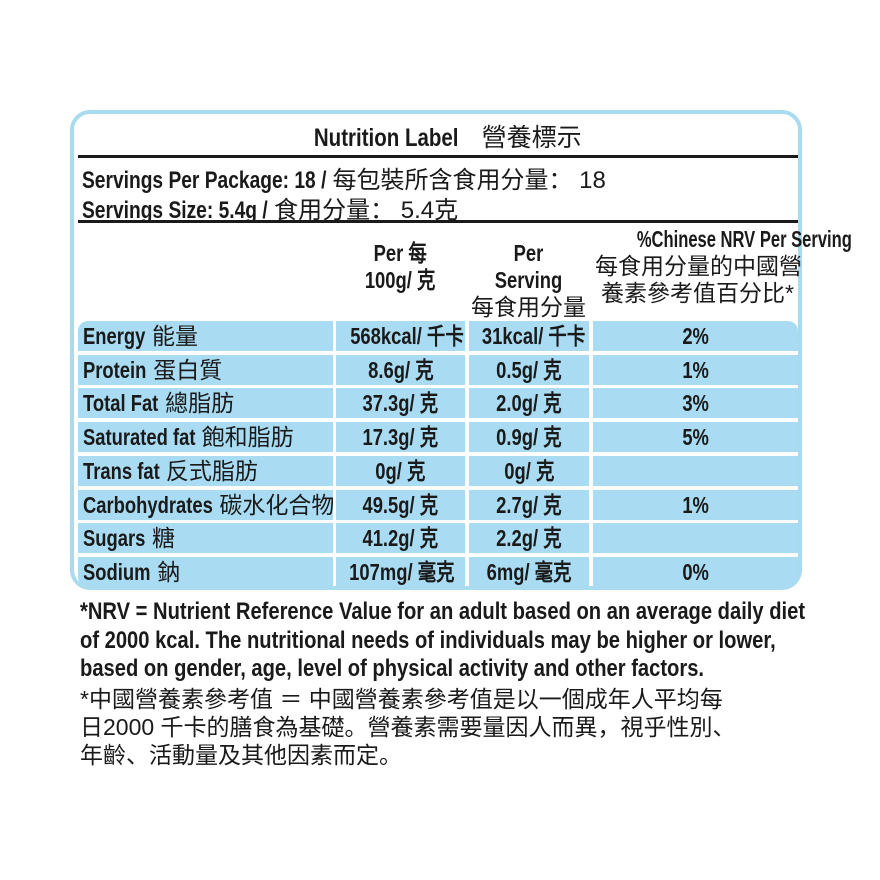 Image resolution: width=880 pixels, height=880 pixels. Describe the element at coordinates (400, 538) in the screenshot. I see `per-100g-value: 41.2g/ 克` at that location.